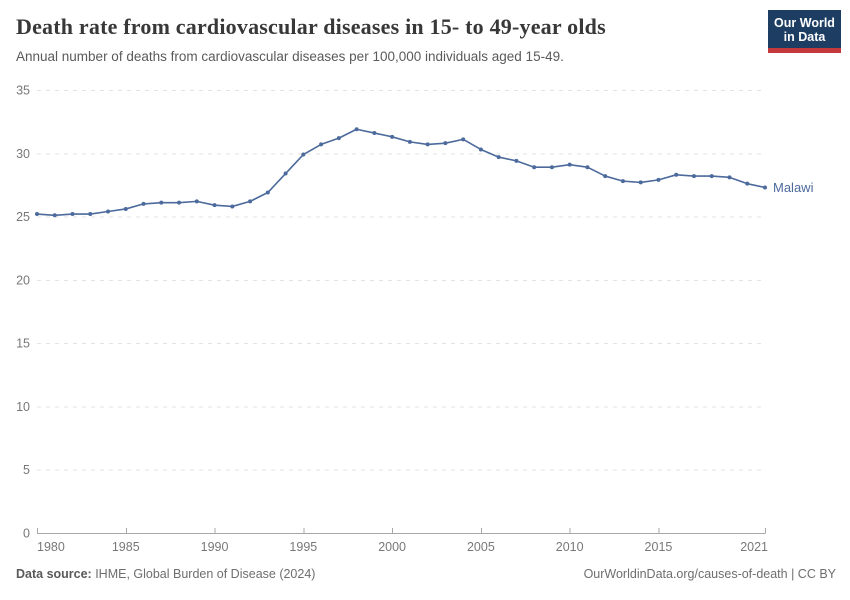  Describe the element at coordinates (793, 187) in the screenshot. I see `series-label-malawi: Malawi` at that location.